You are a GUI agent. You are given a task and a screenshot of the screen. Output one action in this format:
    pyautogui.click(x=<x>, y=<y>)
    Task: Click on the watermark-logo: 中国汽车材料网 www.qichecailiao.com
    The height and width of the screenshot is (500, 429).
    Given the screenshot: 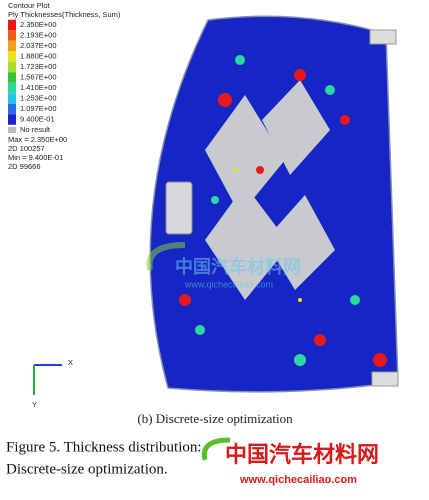 What is the action you would take?
    pyautogui.click(x=223, y=265)
    